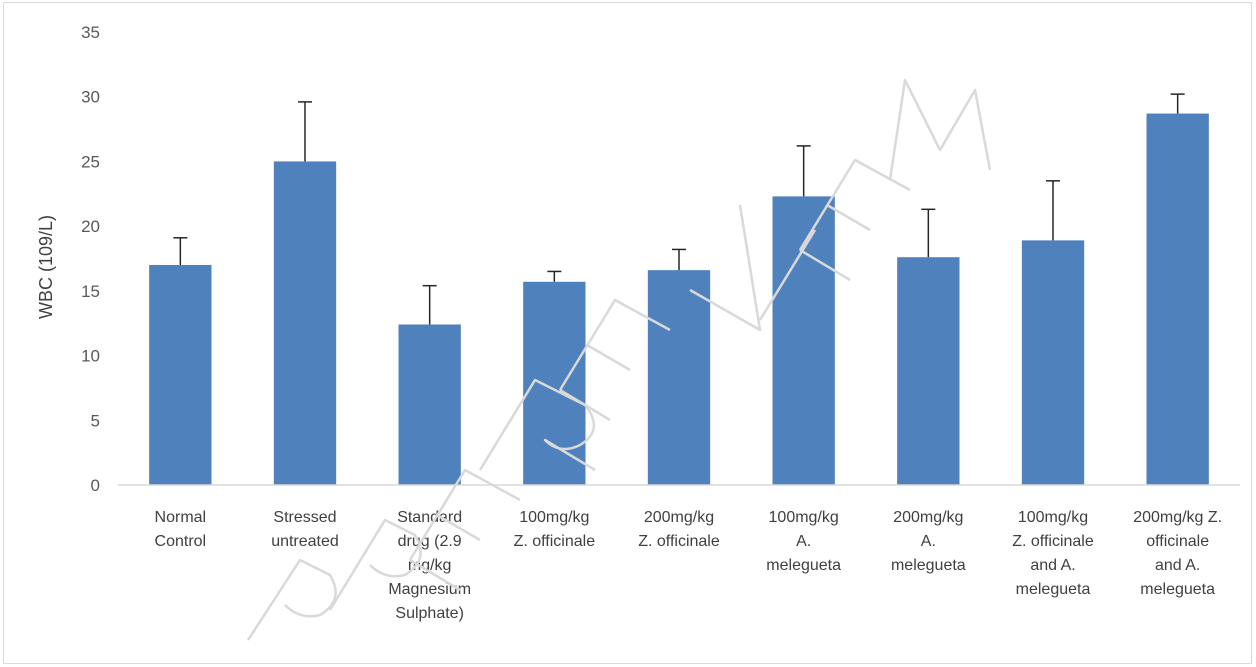 The width and height of the screenshot is (1256, 667). What do you see at coordinates (90, 32) in the screenshot?
I see `y-tick-label: 35` at bounding box center [90, 32].